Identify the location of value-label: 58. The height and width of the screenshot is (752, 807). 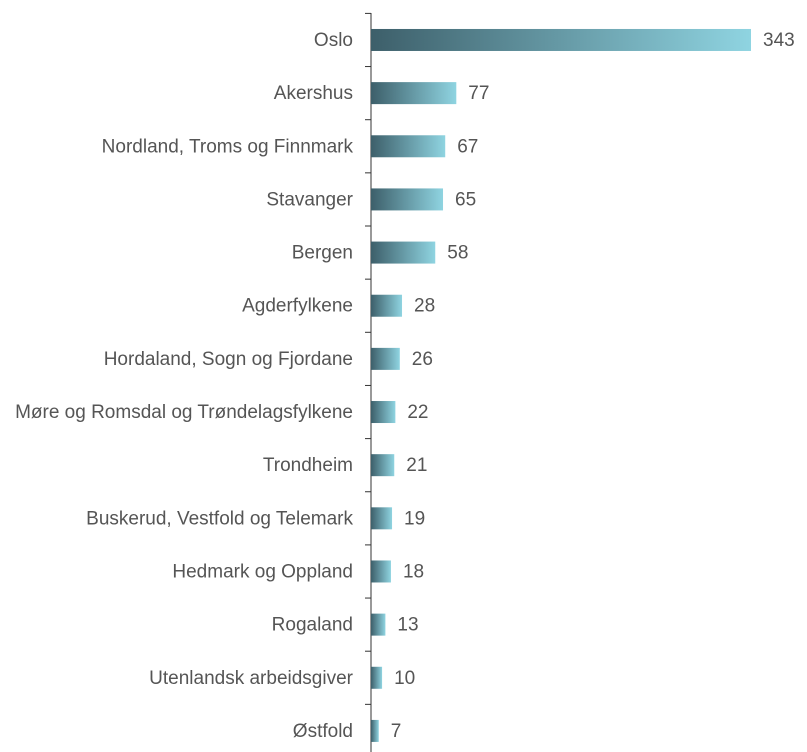
(457, 253).